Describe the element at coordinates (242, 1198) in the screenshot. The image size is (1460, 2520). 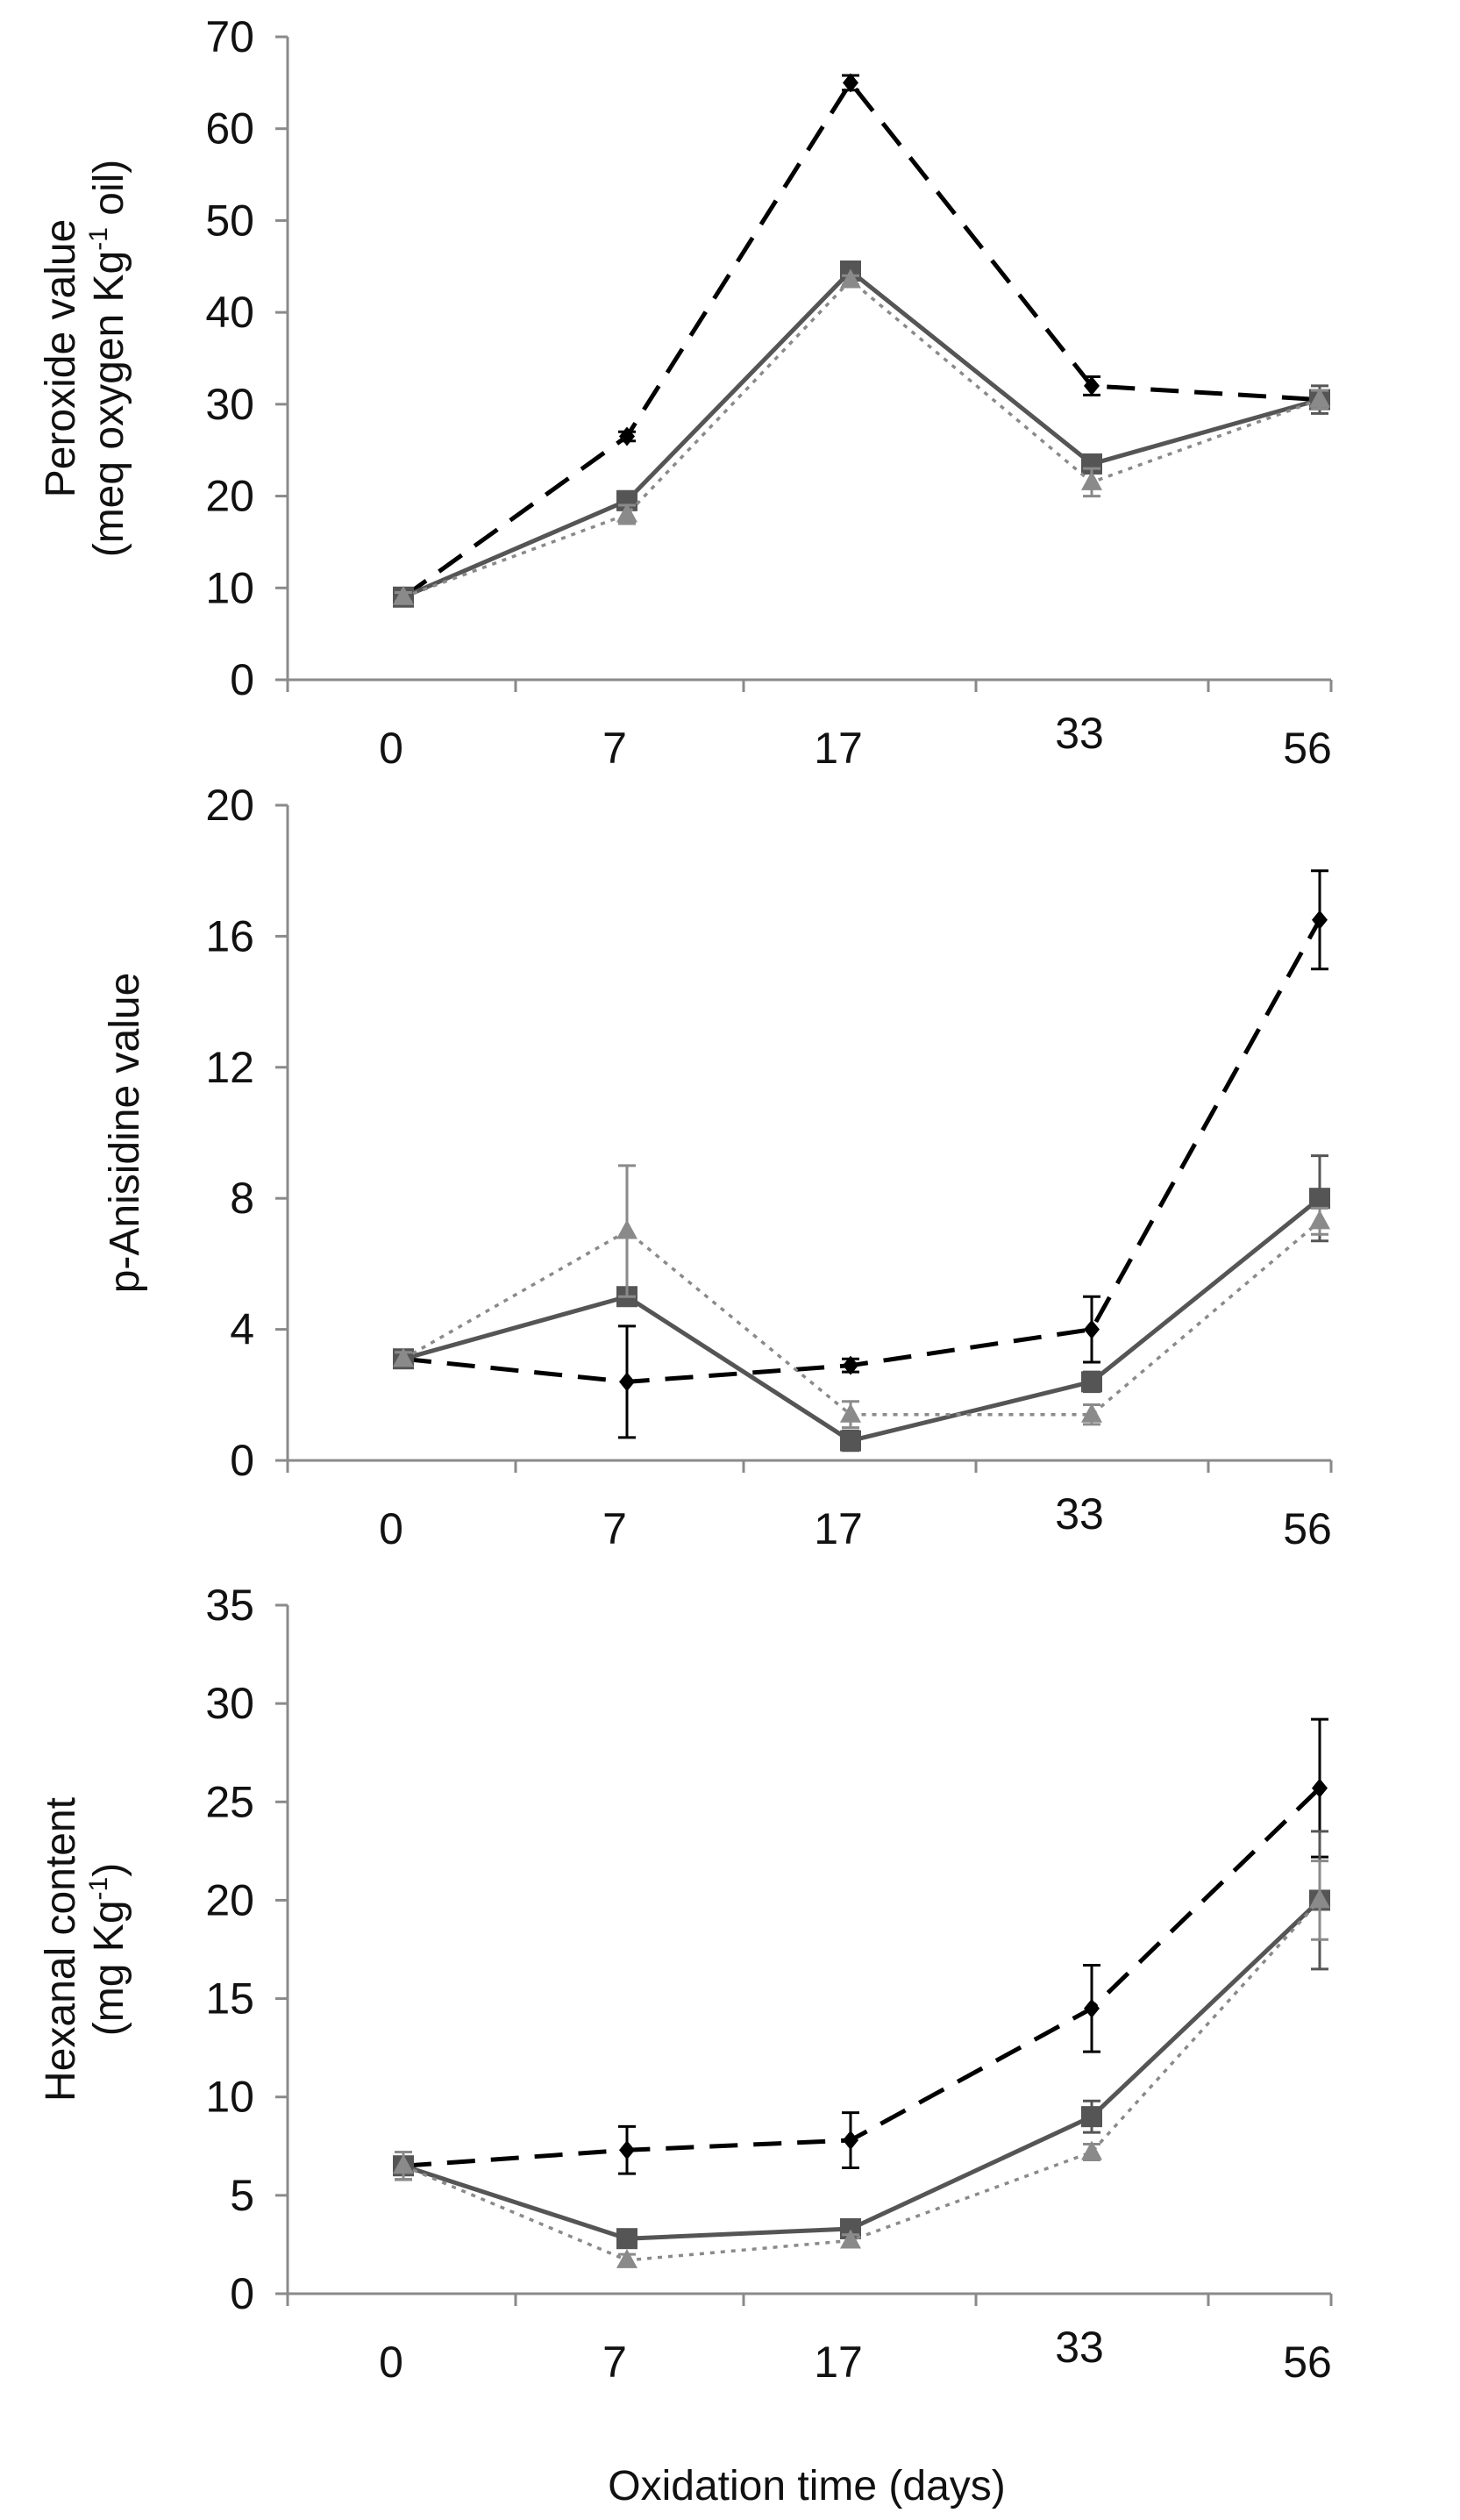
I see `y-tick-label: 8` at that location.